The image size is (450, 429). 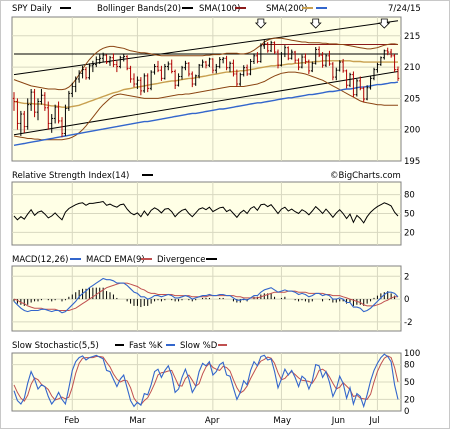 What do you see at coordinates (365, 176) in the screenshot?
I see `watermark: ©BigCharts.com` at bounding box center [365, 176].